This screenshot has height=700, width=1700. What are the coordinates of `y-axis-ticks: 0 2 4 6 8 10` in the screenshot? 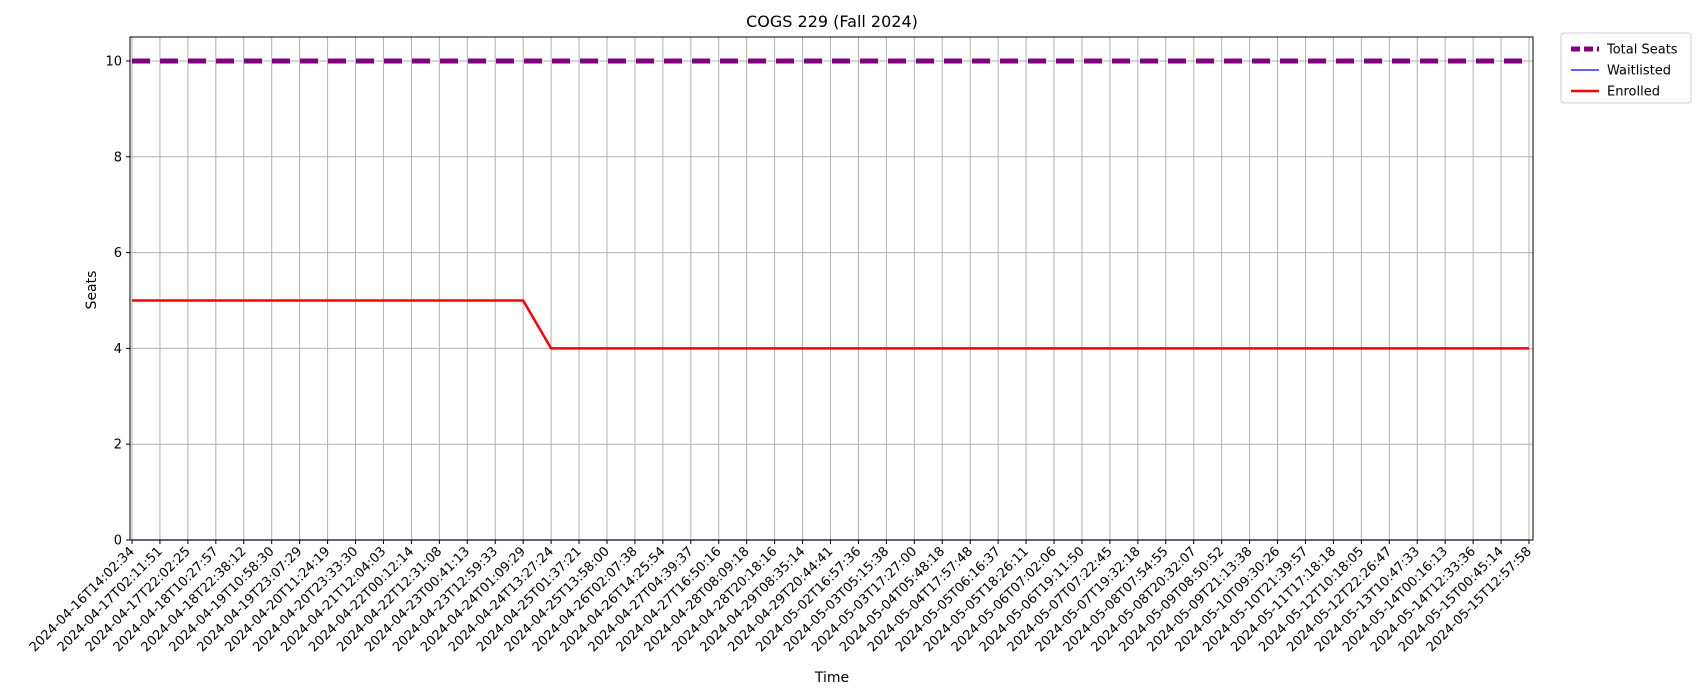 It's located at (117, 301).